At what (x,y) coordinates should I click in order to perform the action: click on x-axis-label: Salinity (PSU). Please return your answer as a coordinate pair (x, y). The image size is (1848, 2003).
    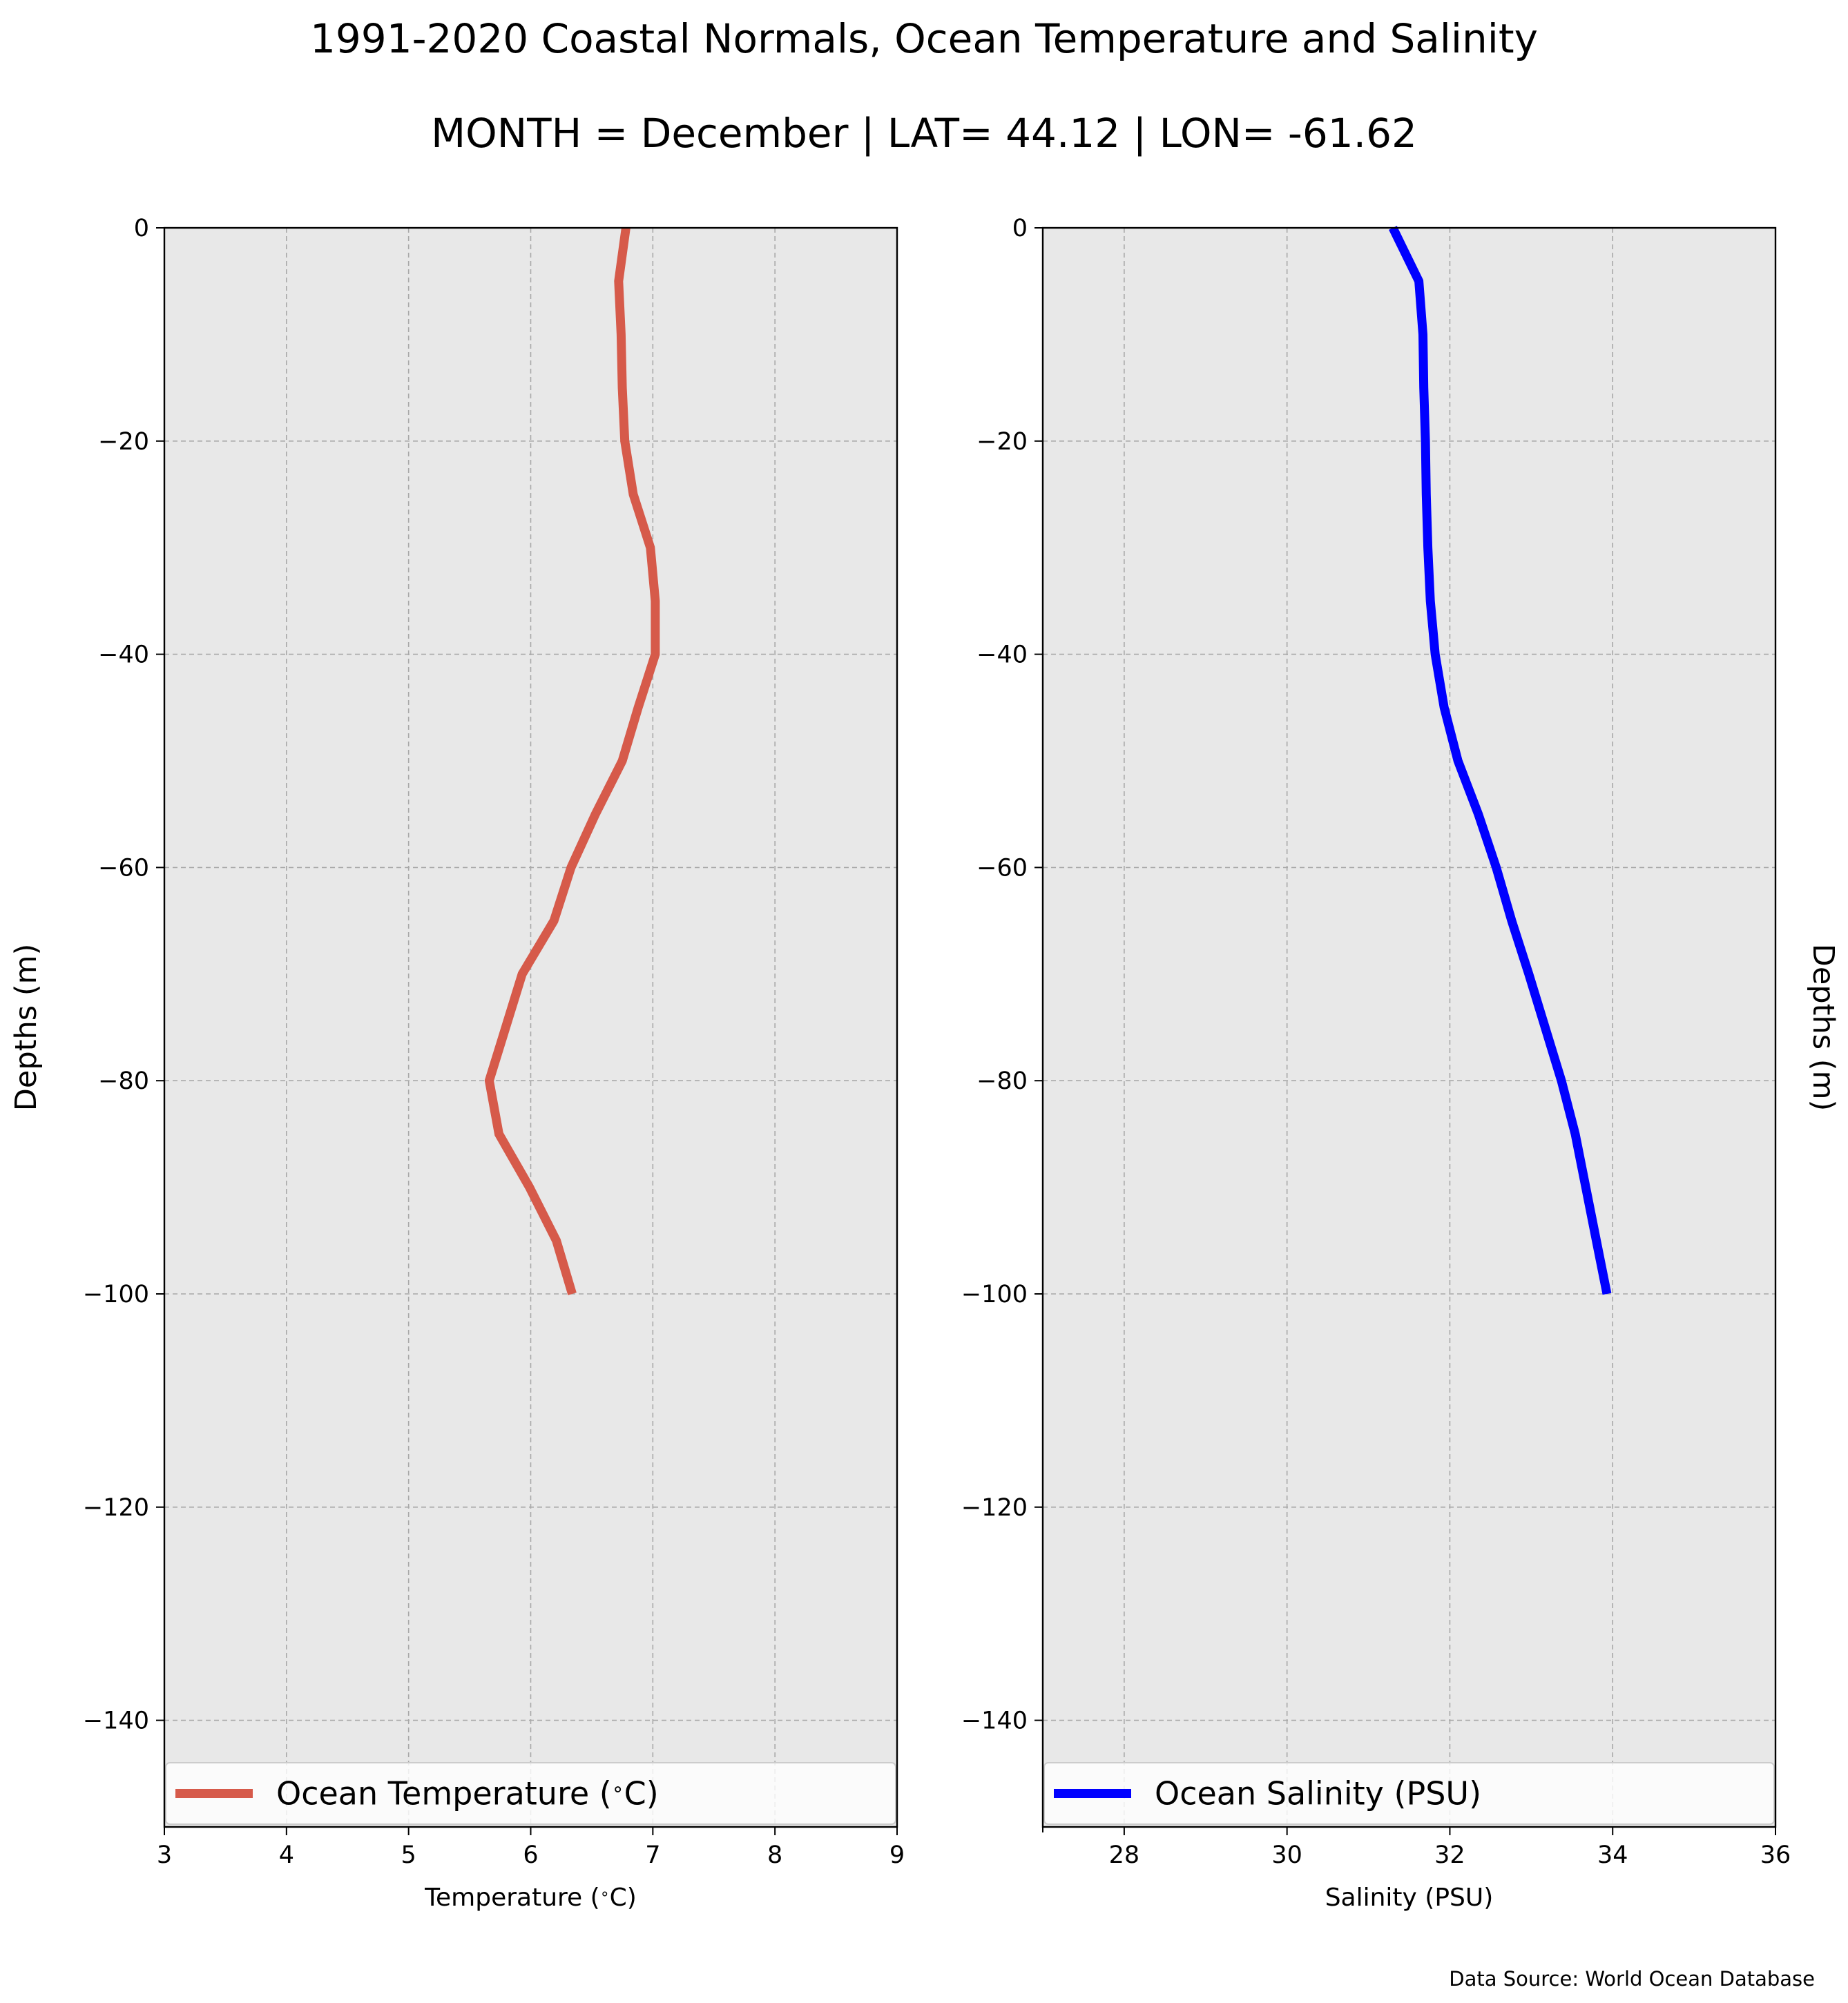
    Looking at the image, I should click on (1409, 1898).